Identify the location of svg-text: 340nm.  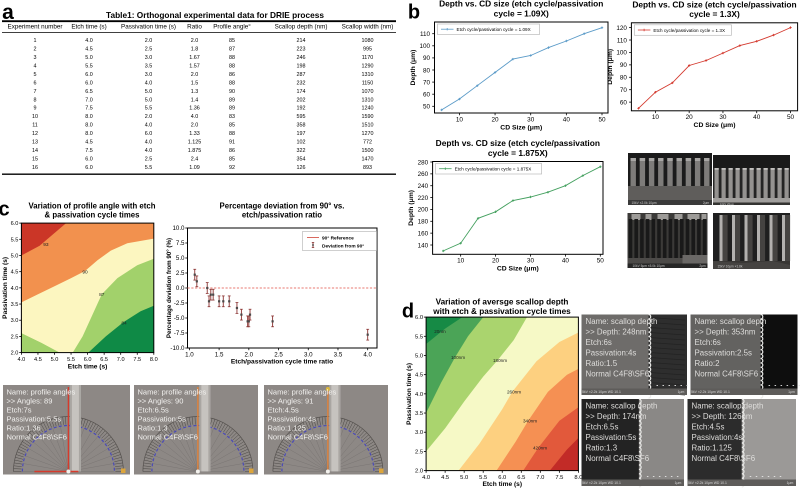
(530, 421).